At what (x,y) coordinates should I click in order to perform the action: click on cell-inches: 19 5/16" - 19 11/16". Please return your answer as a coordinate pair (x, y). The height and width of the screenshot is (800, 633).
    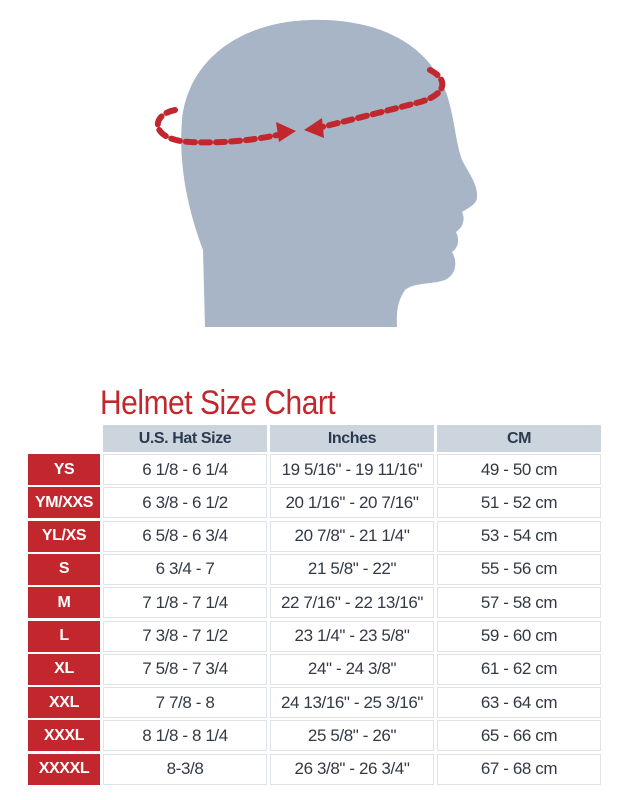
    Looking at the image, I should click on (352, 469).